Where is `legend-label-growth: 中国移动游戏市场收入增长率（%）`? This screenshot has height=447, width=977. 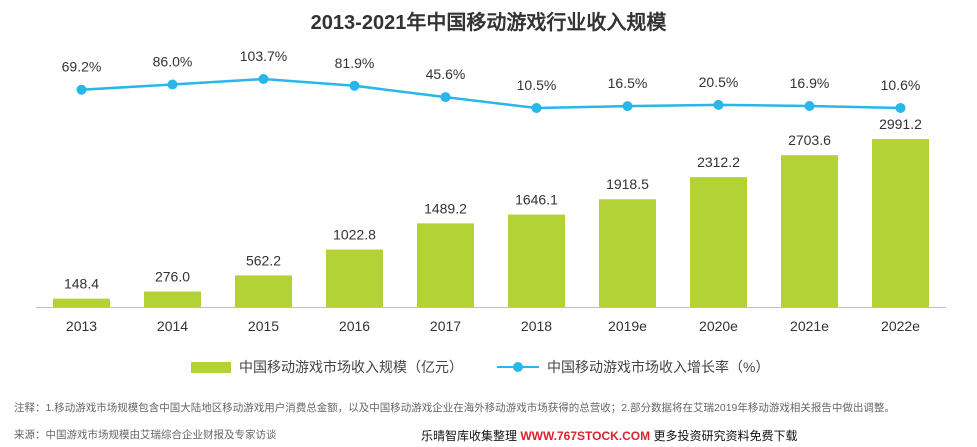
legend-label-growth: 中国移动游戏市场收入增长率（%） is located at coordinates (658, 367).